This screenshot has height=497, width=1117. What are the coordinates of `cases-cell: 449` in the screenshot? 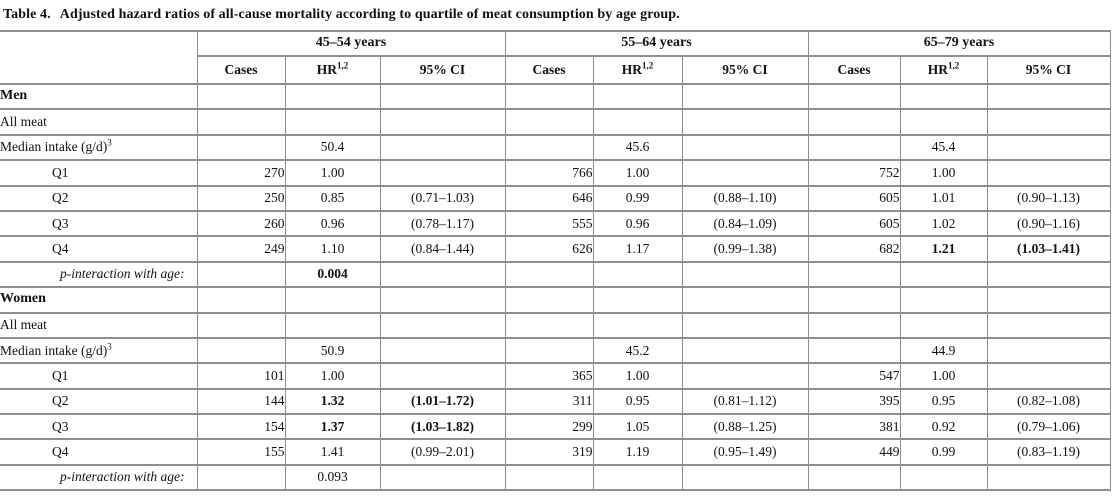 It's located at (853, 452).